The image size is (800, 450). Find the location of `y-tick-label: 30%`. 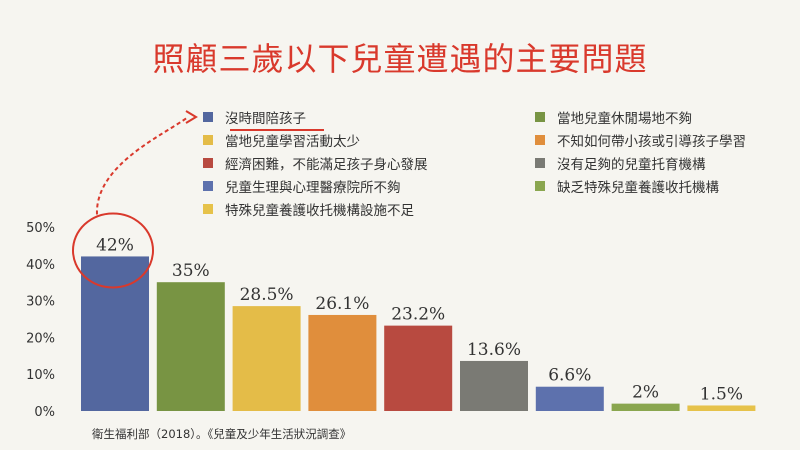

y-tick-label: 30% is located at coordinates (40, 302).